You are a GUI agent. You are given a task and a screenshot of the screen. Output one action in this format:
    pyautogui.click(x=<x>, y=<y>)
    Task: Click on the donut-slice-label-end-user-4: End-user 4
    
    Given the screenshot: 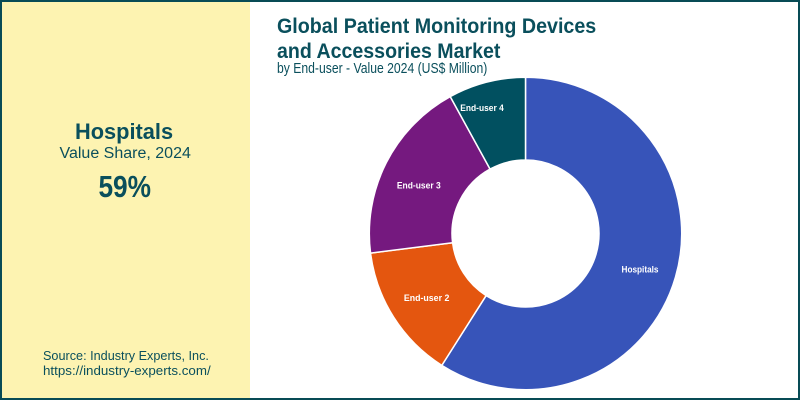 What is the action you would take?
    pyautogui.click(x=482, y=108)
    